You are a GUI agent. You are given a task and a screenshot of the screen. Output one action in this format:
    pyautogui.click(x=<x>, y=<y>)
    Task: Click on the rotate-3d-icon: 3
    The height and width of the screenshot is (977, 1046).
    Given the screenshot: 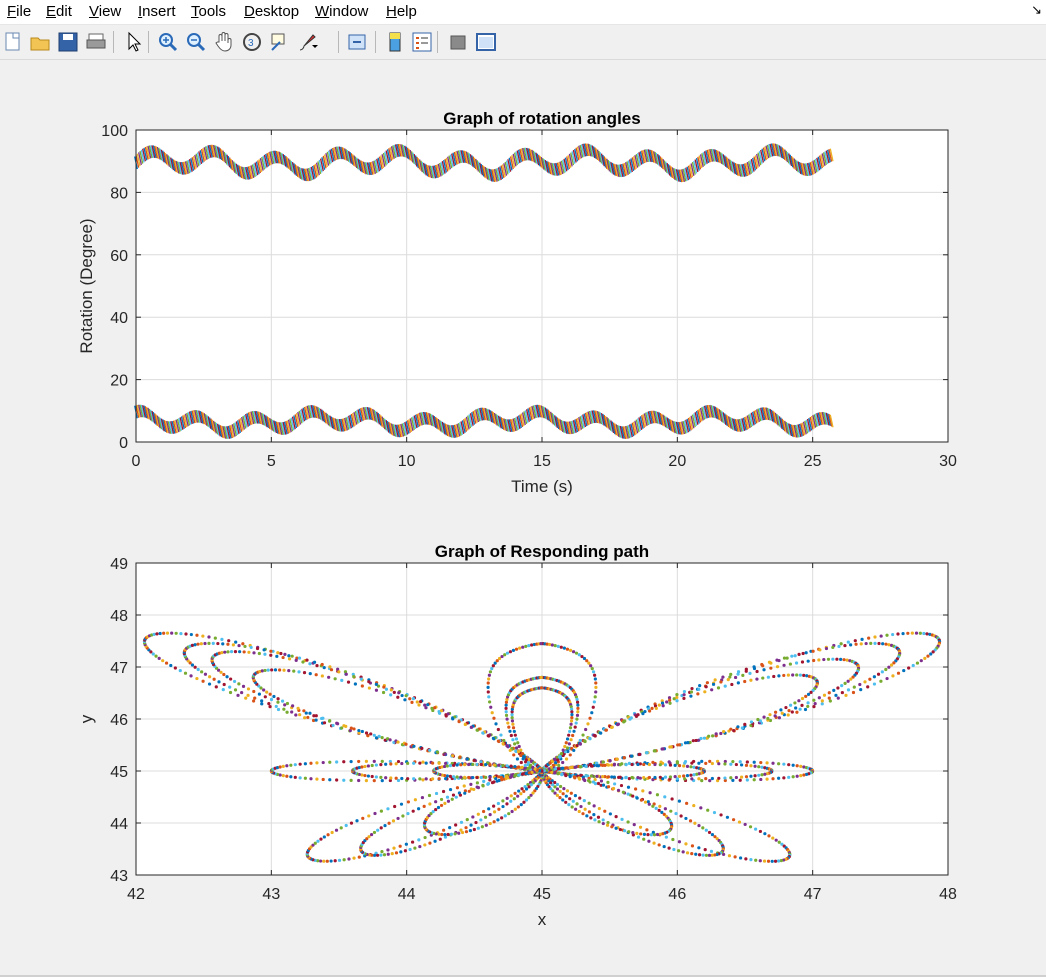 What is the action you would take?
    pyautogui.click(x=252, y=42)
    